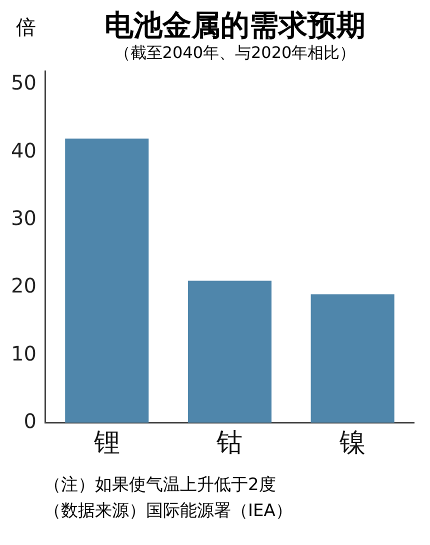  What do you see at coordinates (23, 353) in the screenshot?
I see `y-tick-label: 10` at bounding box center [23, 353].